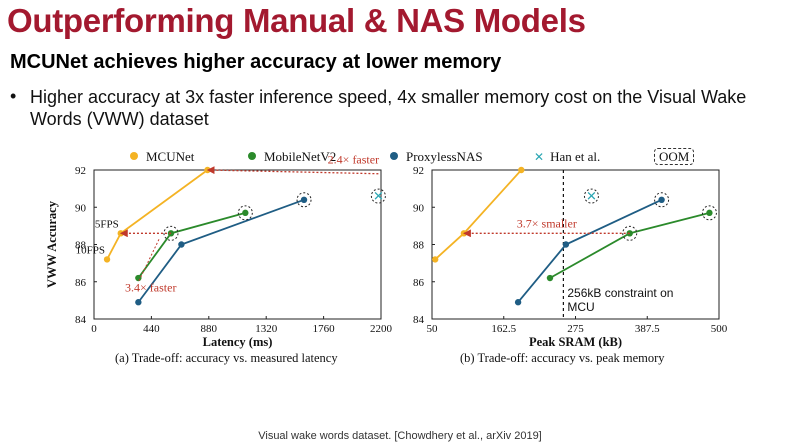 The height and width of the screenshot is (448, 800). Describe the element at coordinates (324, 329) in the screenshot. I see `chart1-x-tick-label: 1760` at that location.